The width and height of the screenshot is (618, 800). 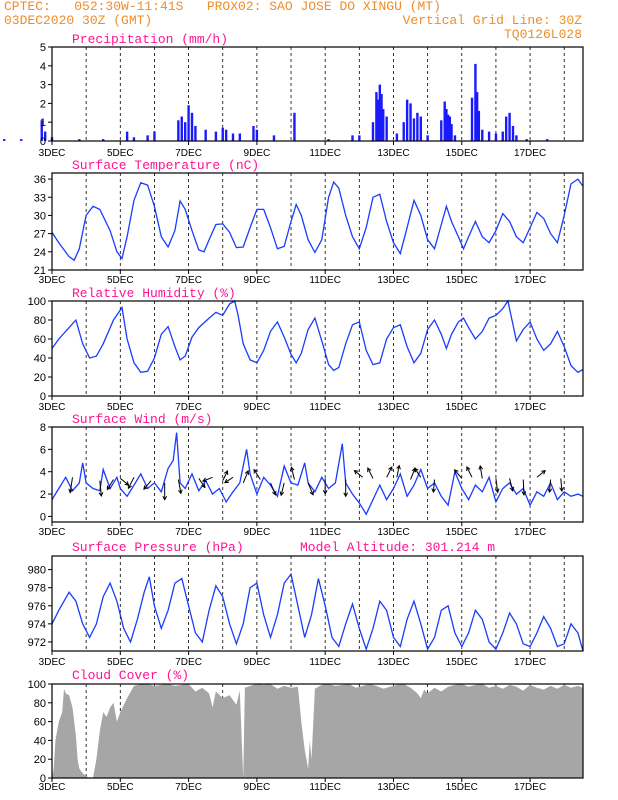 I want to click on y-tick-label: 8, so click(x=43, y=428).